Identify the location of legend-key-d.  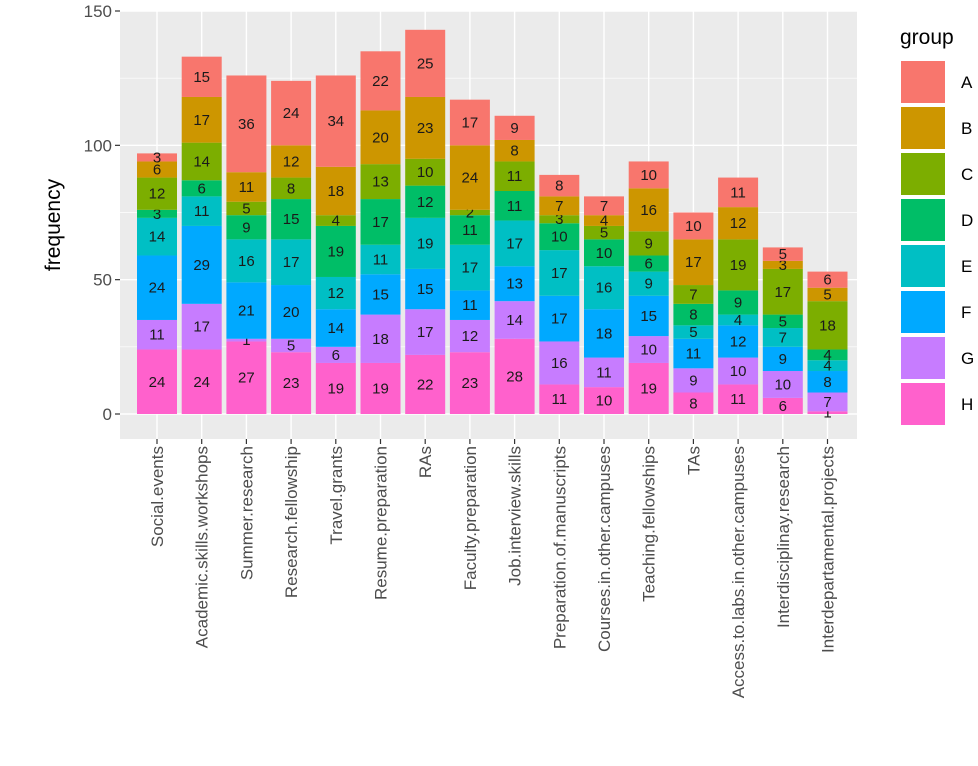
(923, 220).